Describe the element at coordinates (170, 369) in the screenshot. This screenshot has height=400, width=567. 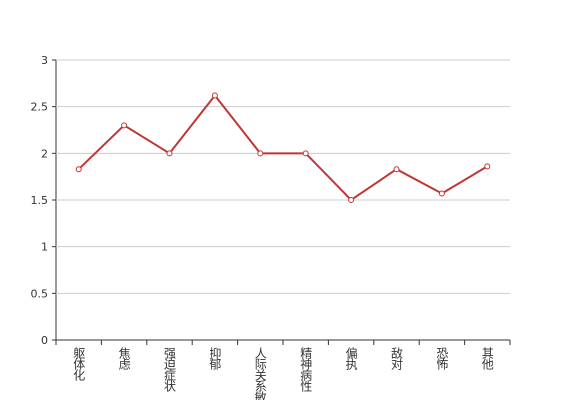
I see `x-tick-label: 强迫症状` at that location.